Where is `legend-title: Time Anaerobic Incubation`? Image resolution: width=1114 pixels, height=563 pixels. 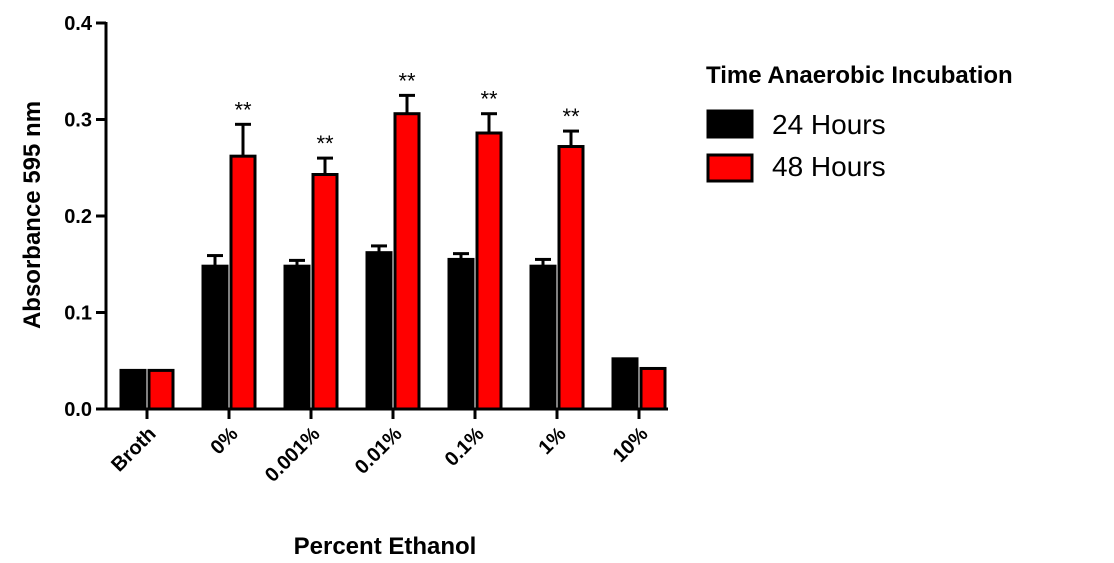
legend-title: Time Anaerobic Incubation is located at coordinates (859, 75).